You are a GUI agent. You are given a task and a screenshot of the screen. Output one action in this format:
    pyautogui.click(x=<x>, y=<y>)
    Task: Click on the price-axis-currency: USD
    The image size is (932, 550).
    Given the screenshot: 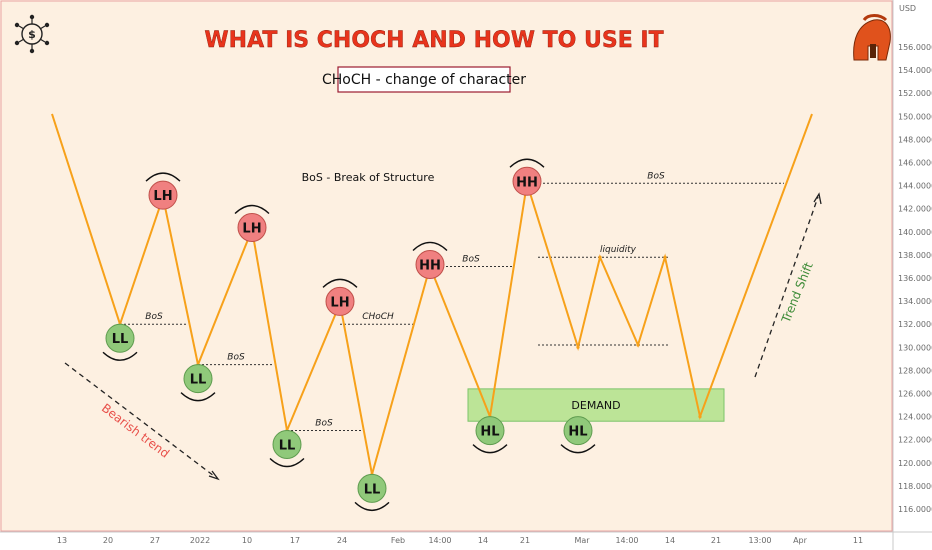 What is the action you would take?
    pyautogui.click(x=907, y=8)
    